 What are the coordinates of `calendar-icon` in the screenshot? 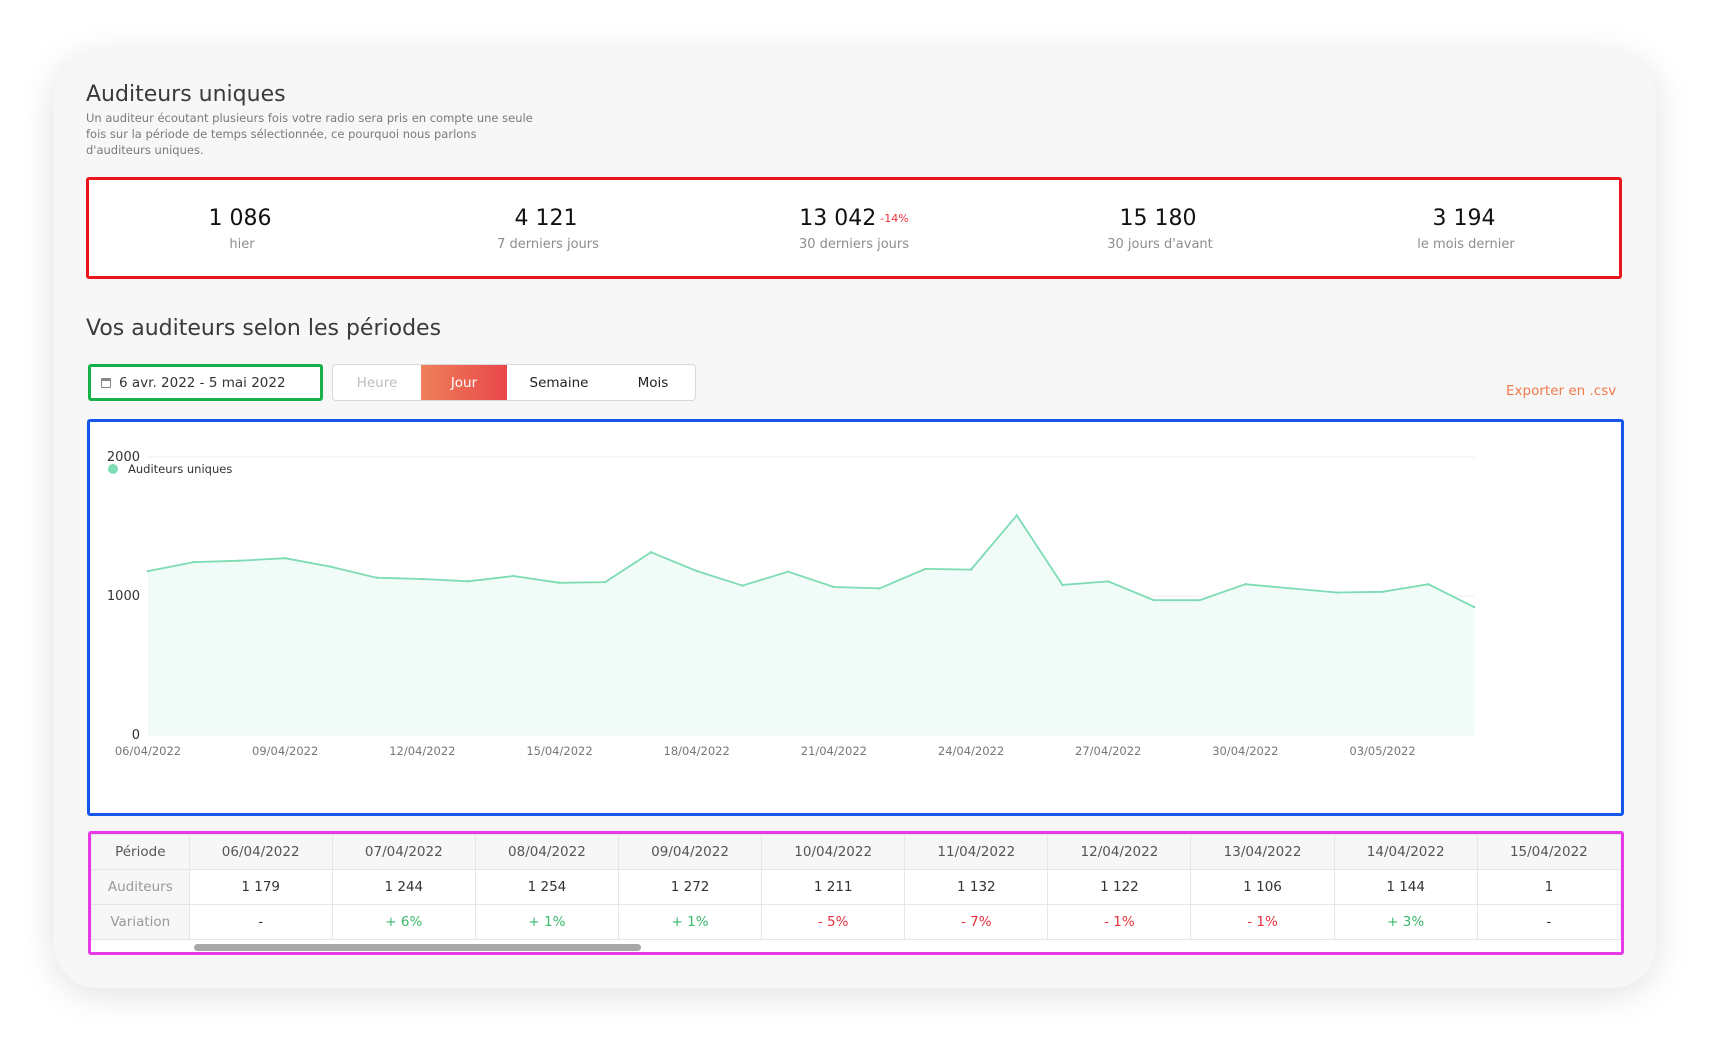 It's located at (106, 382).